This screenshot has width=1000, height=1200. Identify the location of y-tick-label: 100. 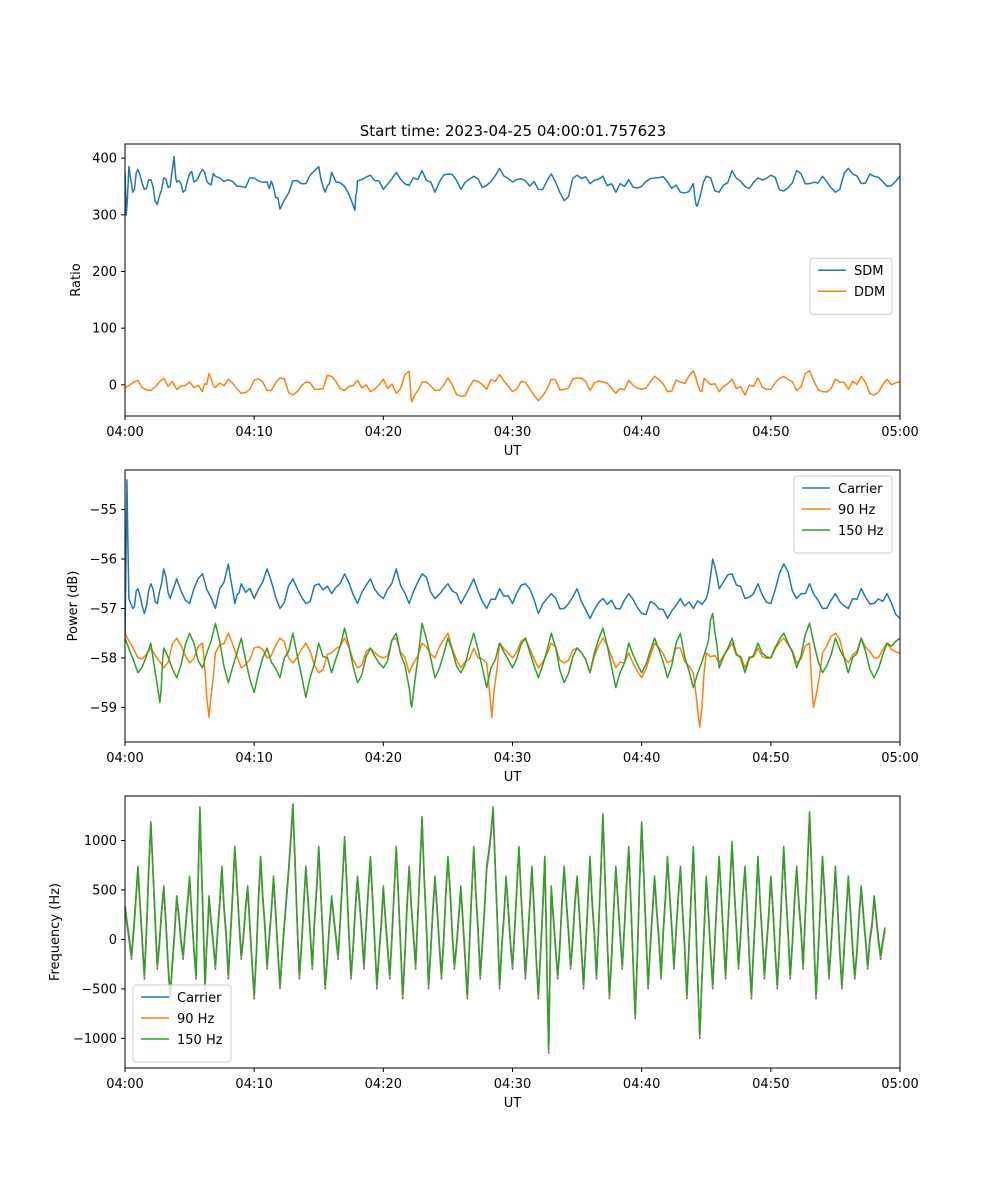
(104, 329).